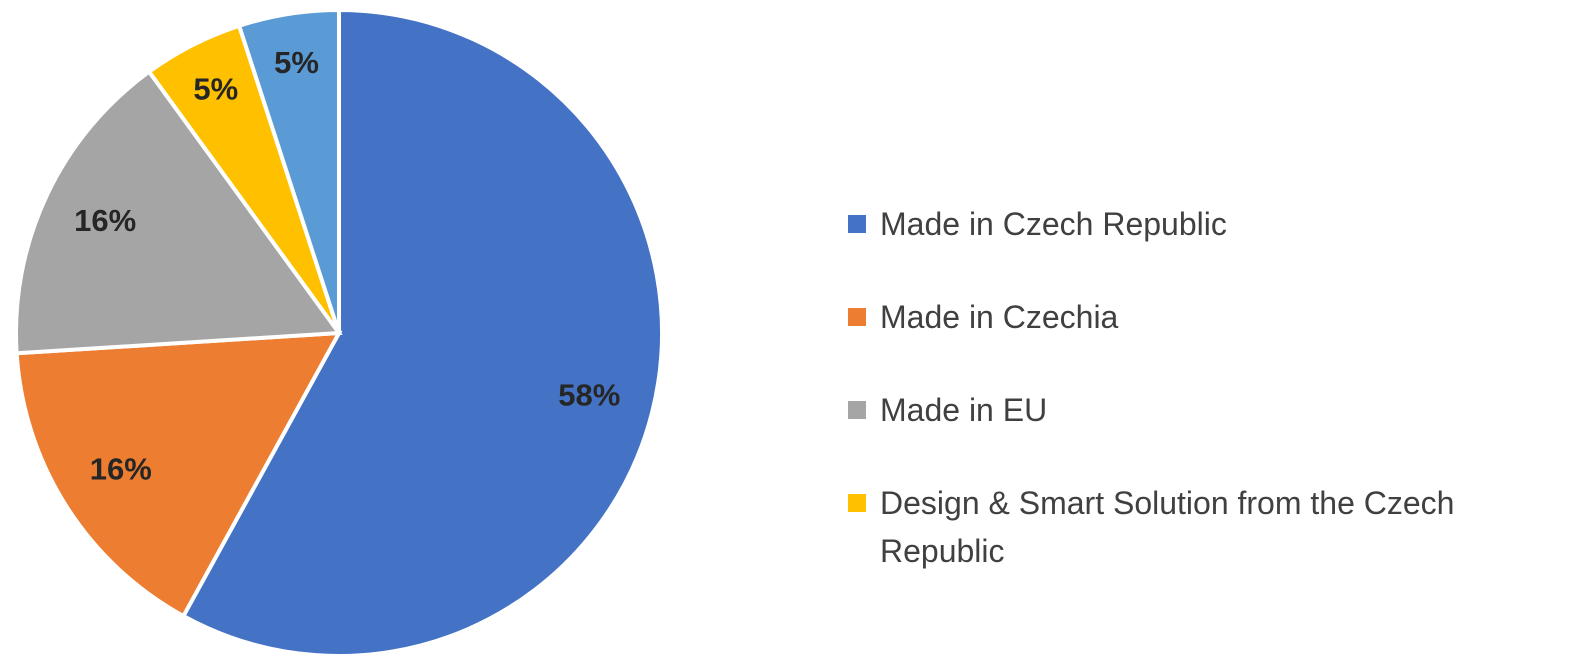  Describe the element at coordinates (999, 317) in the screenshot. I see `legend-label: Made in Czechia` at that location.